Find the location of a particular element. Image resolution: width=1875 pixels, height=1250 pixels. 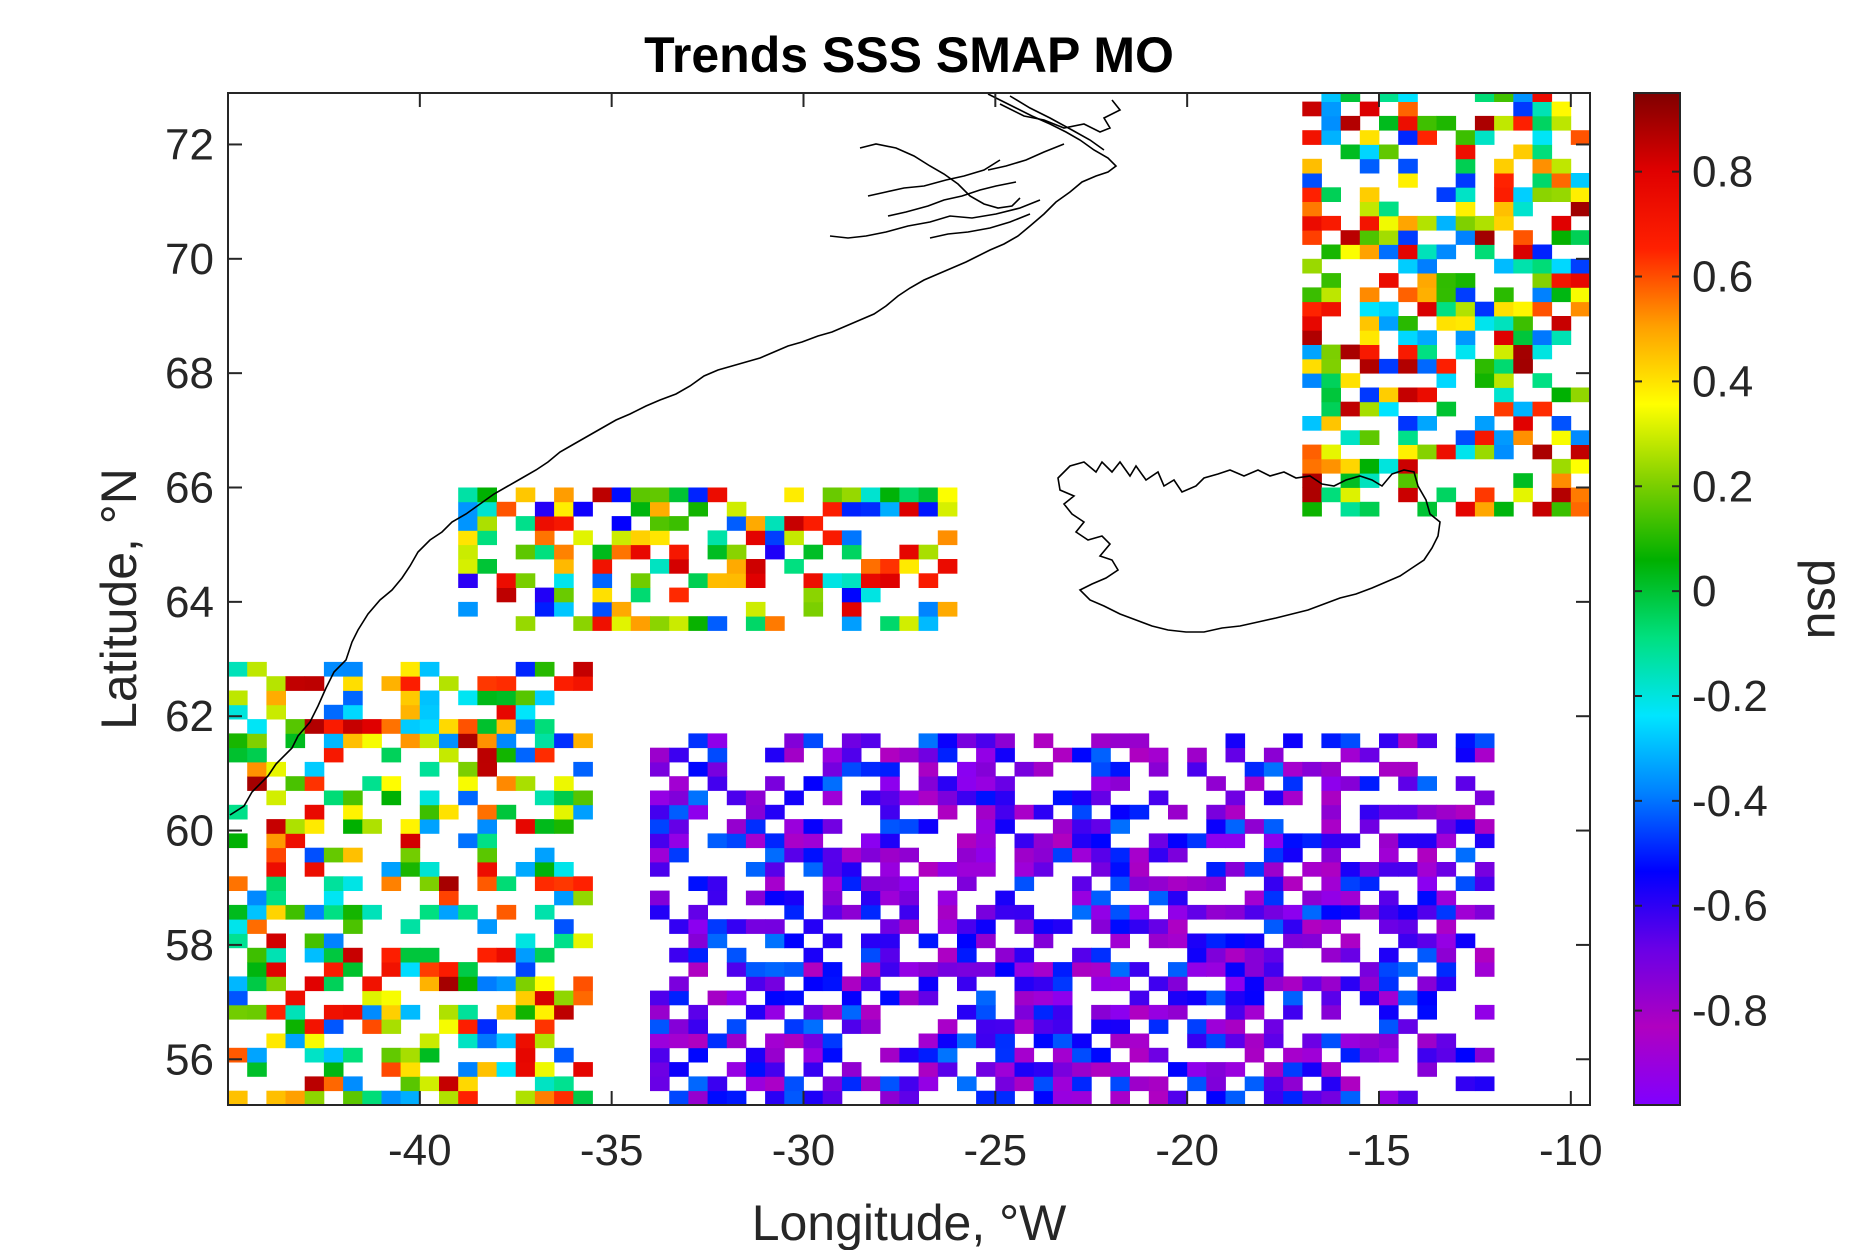

y-tick-label: 60 is located at coordinates (189, 831).